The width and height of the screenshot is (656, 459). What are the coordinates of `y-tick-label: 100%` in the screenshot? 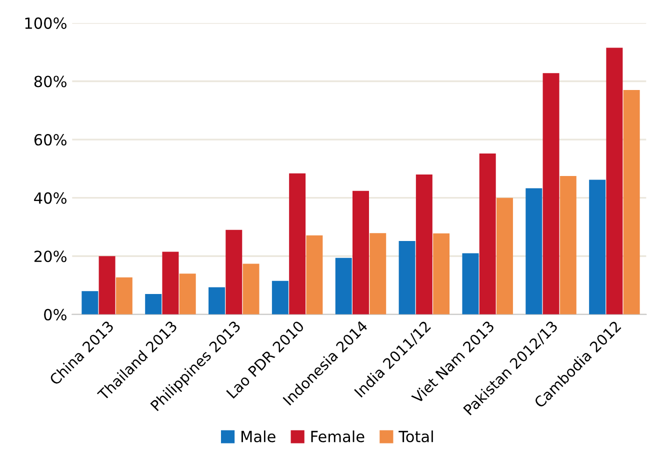 It's located at (45, 23).